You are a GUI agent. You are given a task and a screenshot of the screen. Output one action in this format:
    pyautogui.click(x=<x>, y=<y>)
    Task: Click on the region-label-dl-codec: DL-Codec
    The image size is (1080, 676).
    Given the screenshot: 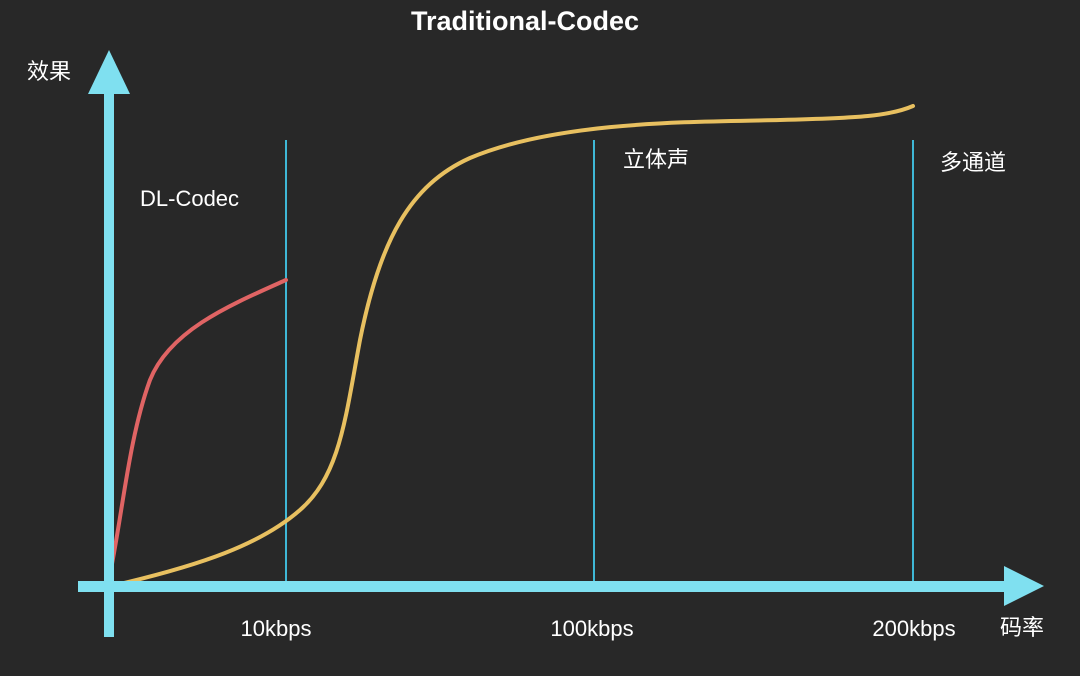 What is the action you would take?
    pyautogui.click(x=190, y=198)
    